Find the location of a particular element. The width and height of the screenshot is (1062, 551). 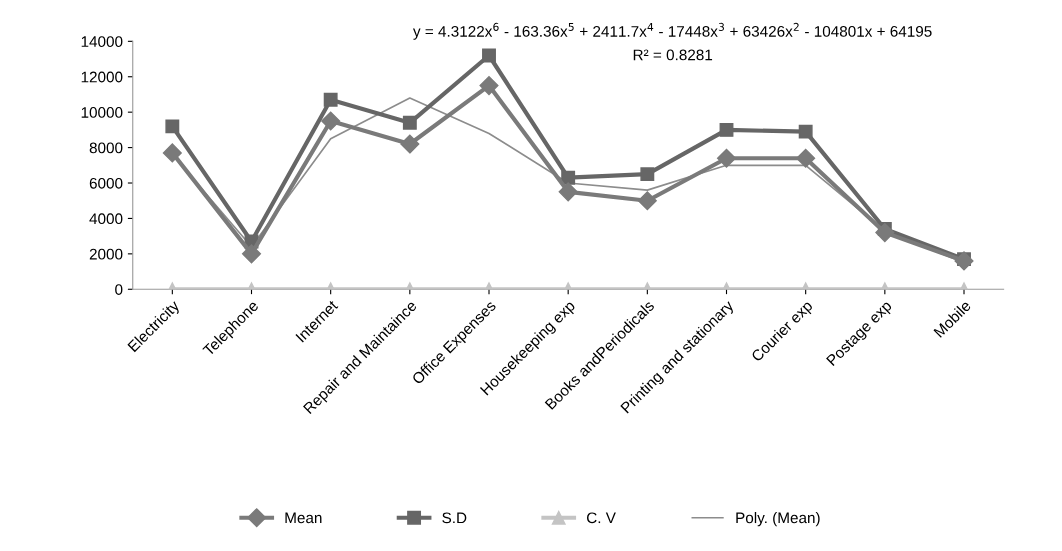

legend-label: Poly. (Mean) is located at coordinates (778, 519).